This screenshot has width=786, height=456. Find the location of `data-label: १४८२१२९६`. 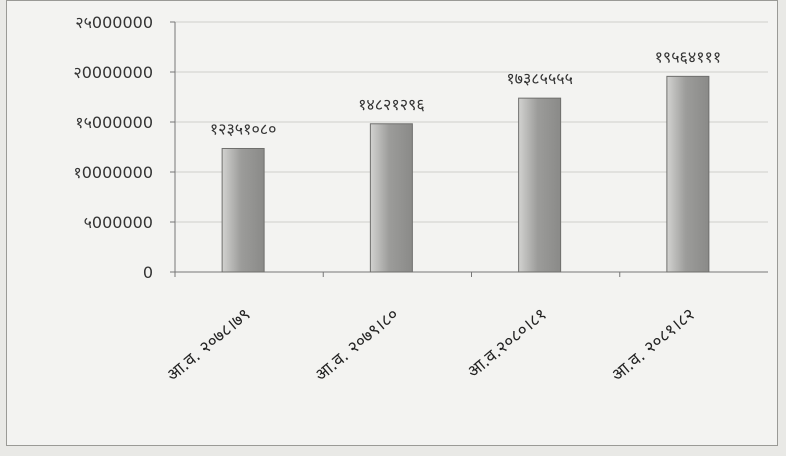

data-label: १४८२१२९६ is located at coordinates (391, 104).